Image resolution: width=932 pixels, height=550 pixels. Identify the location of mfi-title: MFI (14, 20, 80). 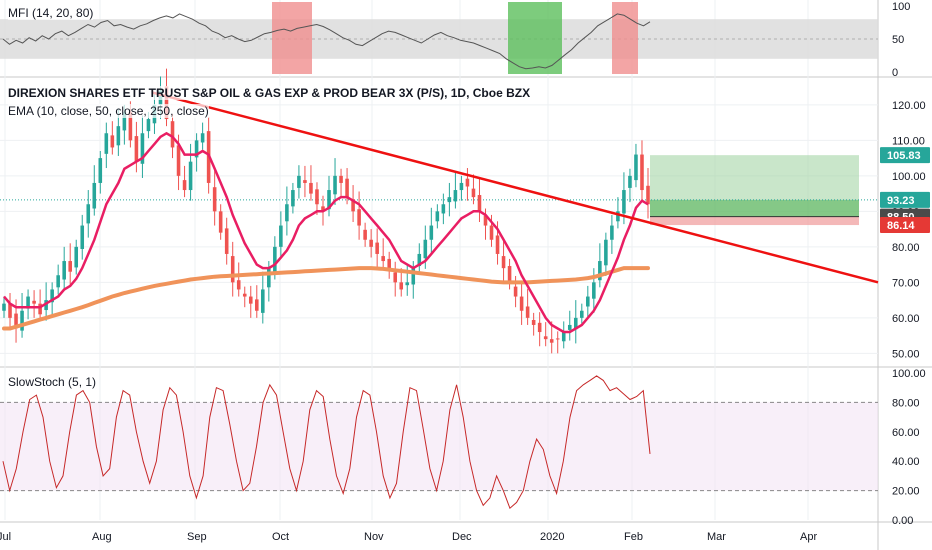
(51, 13).